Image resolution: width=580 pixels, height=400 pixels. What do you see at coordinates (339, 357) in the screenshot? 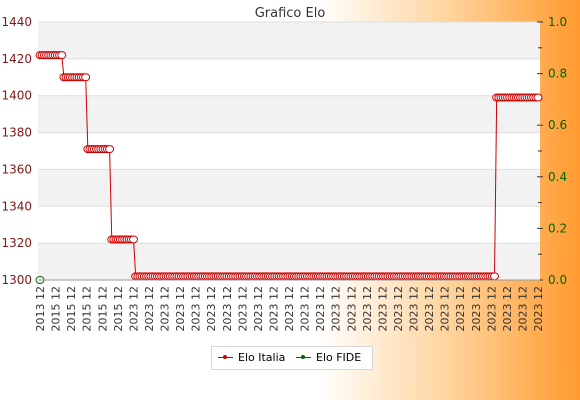
I see `legend-label: Elo FIDE` at bounding box center [339, 357].